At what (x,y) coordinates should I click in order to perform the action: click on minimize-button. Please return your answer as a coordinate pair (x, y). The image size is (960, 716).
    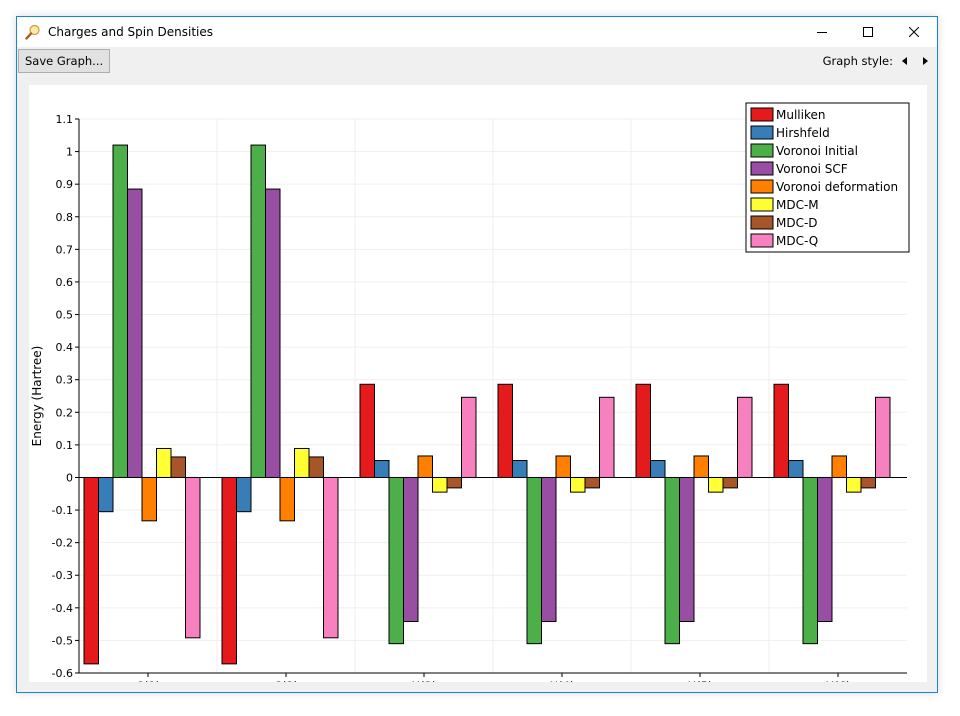
    Looking at the image, I should click on (822, 32).